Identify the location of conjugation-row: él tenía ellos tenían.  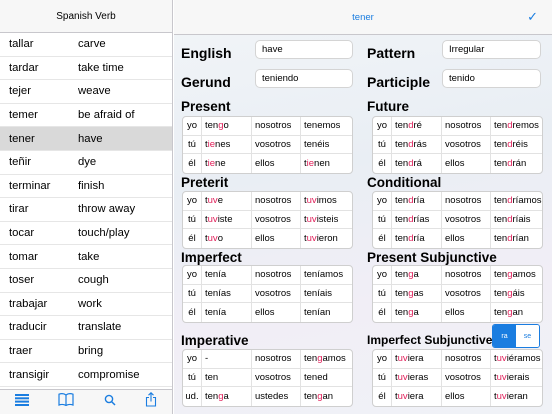
(267, 312).